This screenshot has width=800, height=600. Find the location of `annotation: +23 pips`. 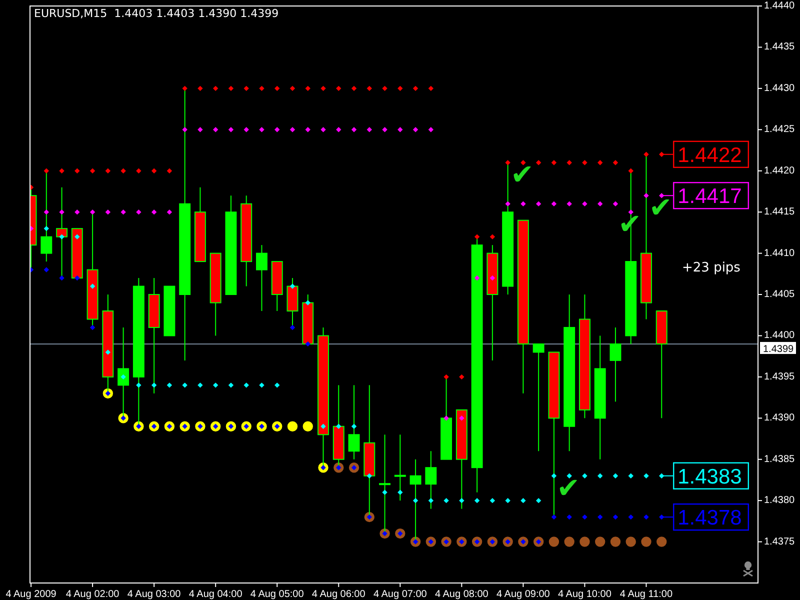

annotation: +23 pips is located at coordinates (711, 268).